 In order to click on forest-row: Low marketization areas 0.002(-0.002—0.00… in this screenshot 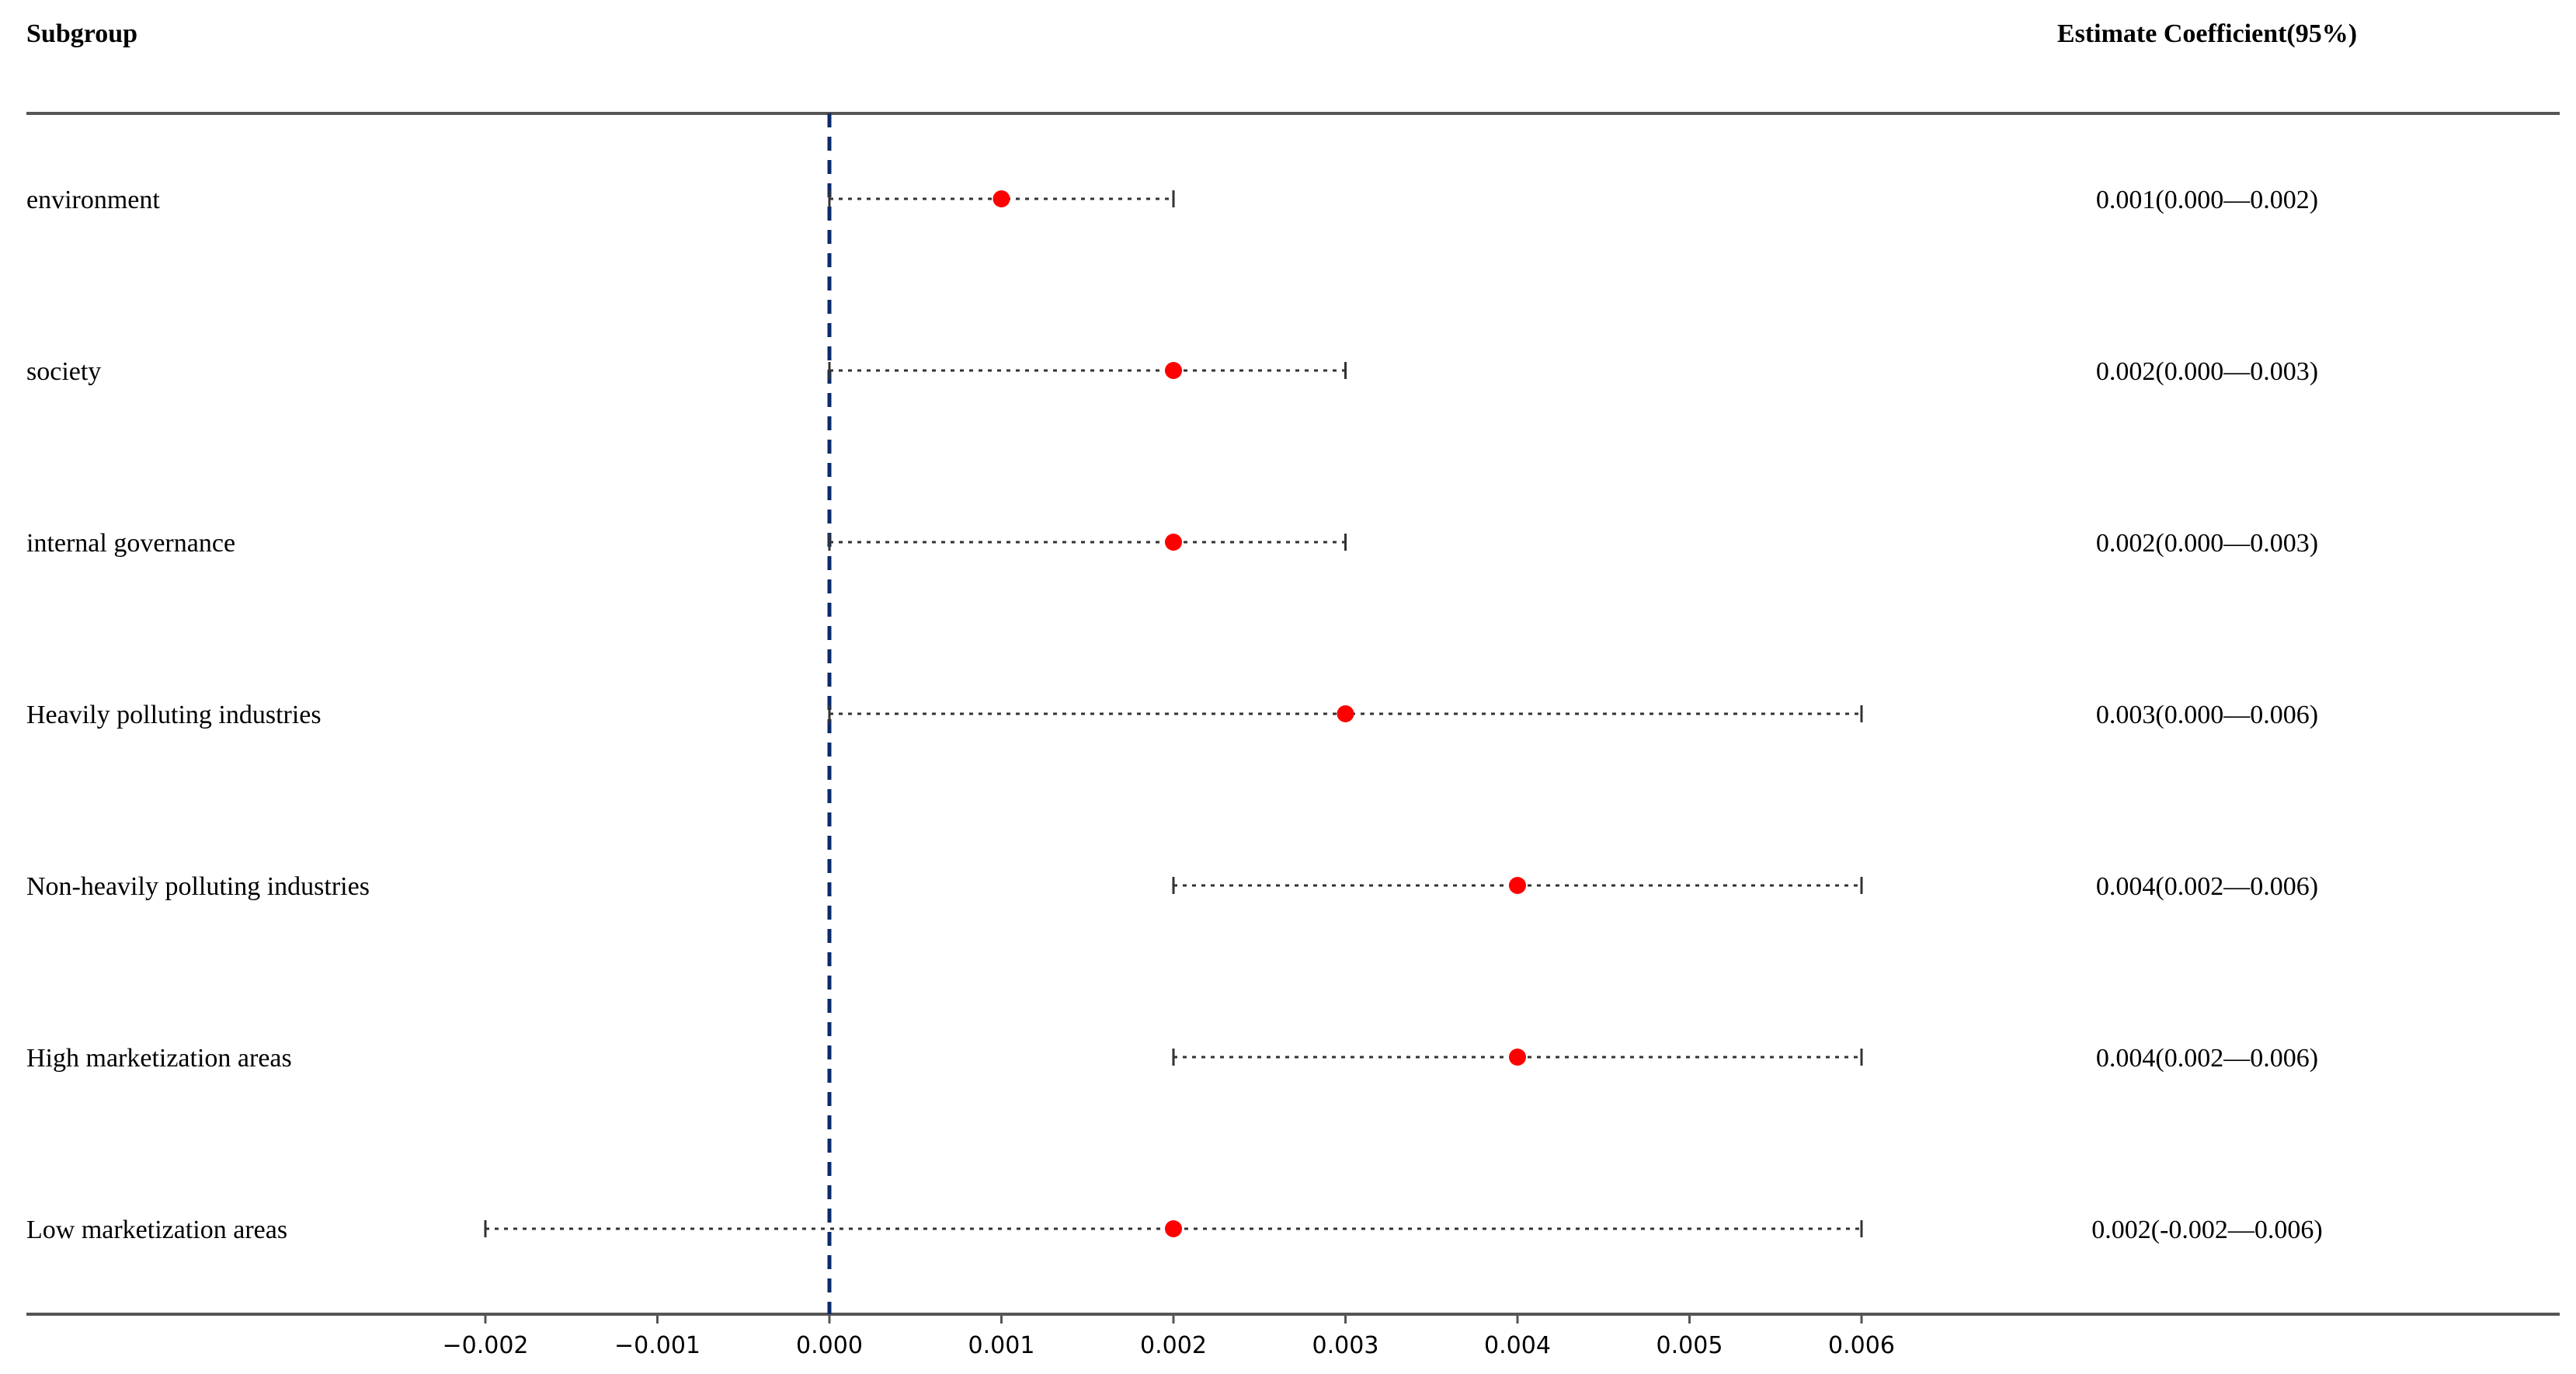, I will do `click(1174, 1230)`.